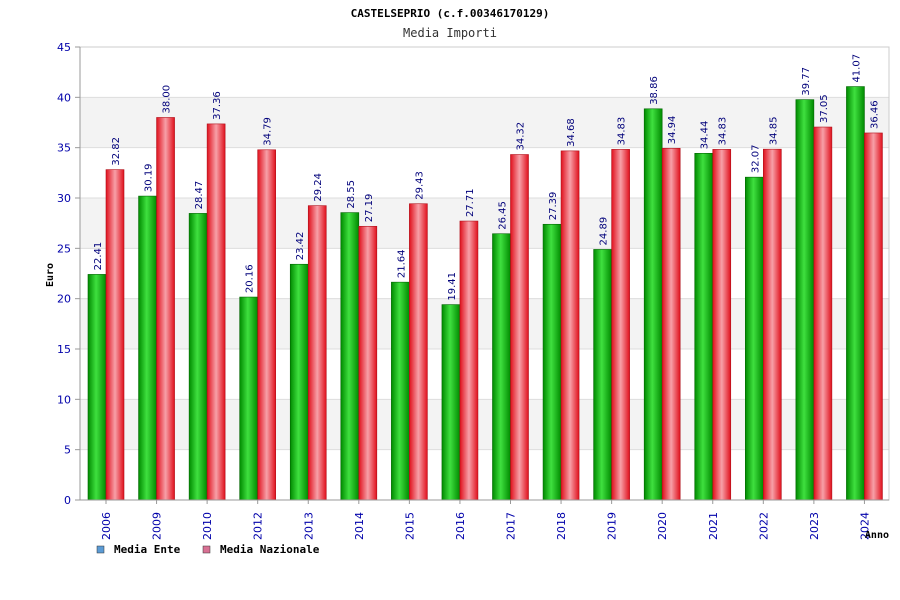 Image resolution: width=900 pixels, height=600 pixels. What do you see at coordinates (877, 535) in the screenshot?
I see `x-axis-label: Anno` at bounding box center [877, 535].